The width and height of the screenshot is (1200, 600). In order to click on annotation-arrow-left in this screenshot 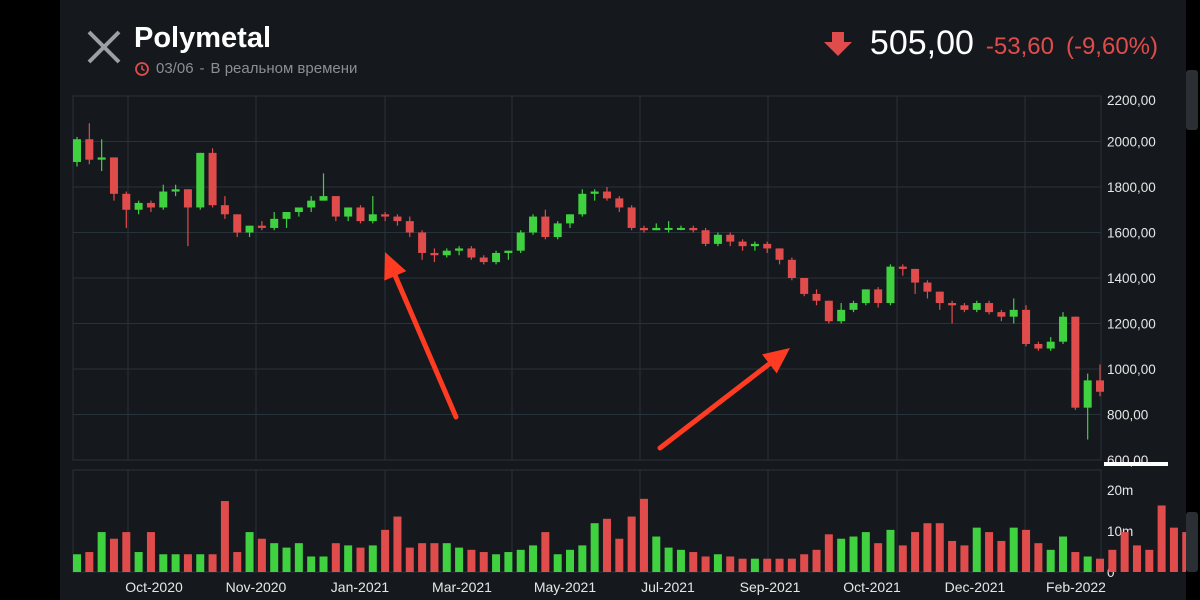, I will do `click(421, 336)`.